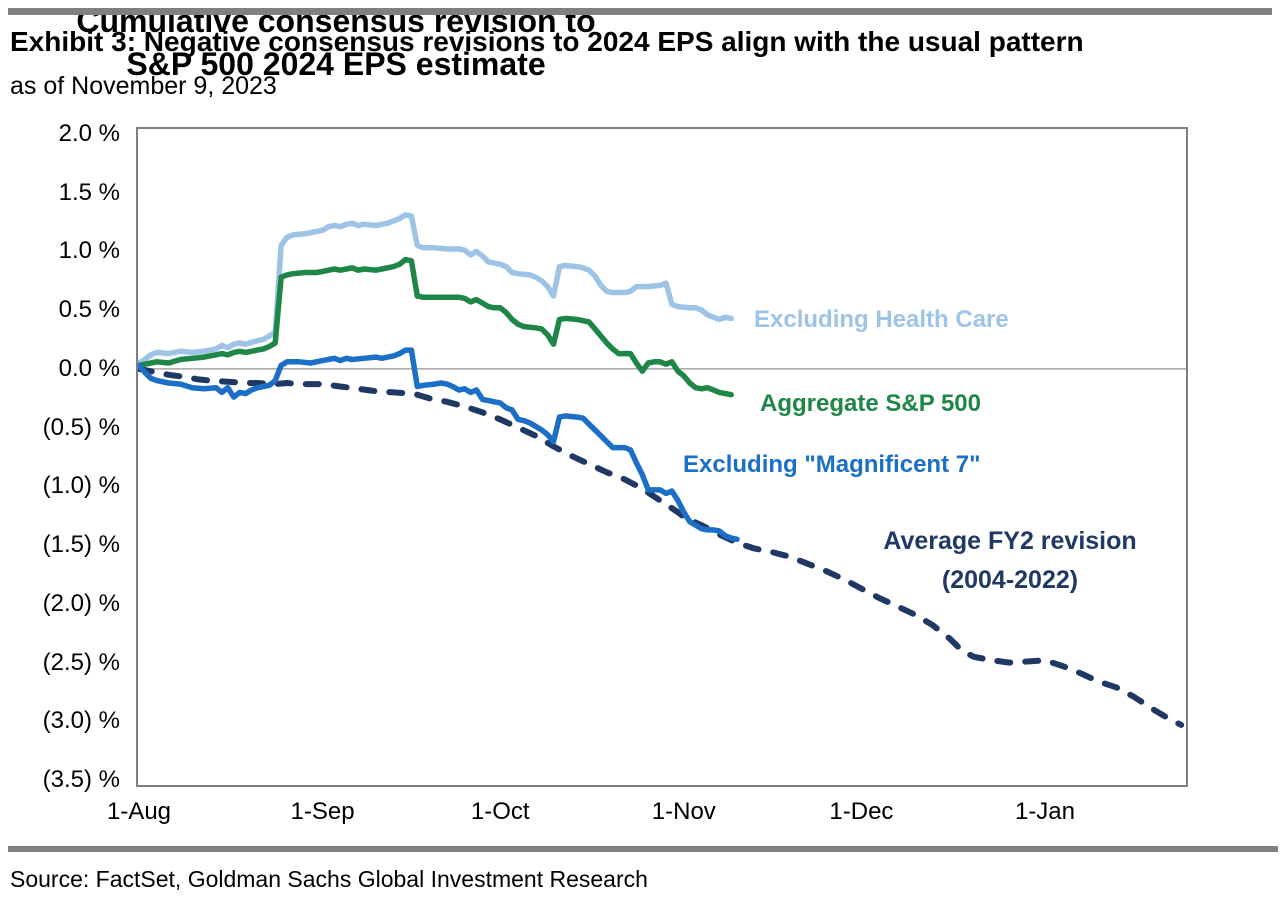  I want to click on series-label-excluding-health-care: Excluding Health Care, so click(881, 319).